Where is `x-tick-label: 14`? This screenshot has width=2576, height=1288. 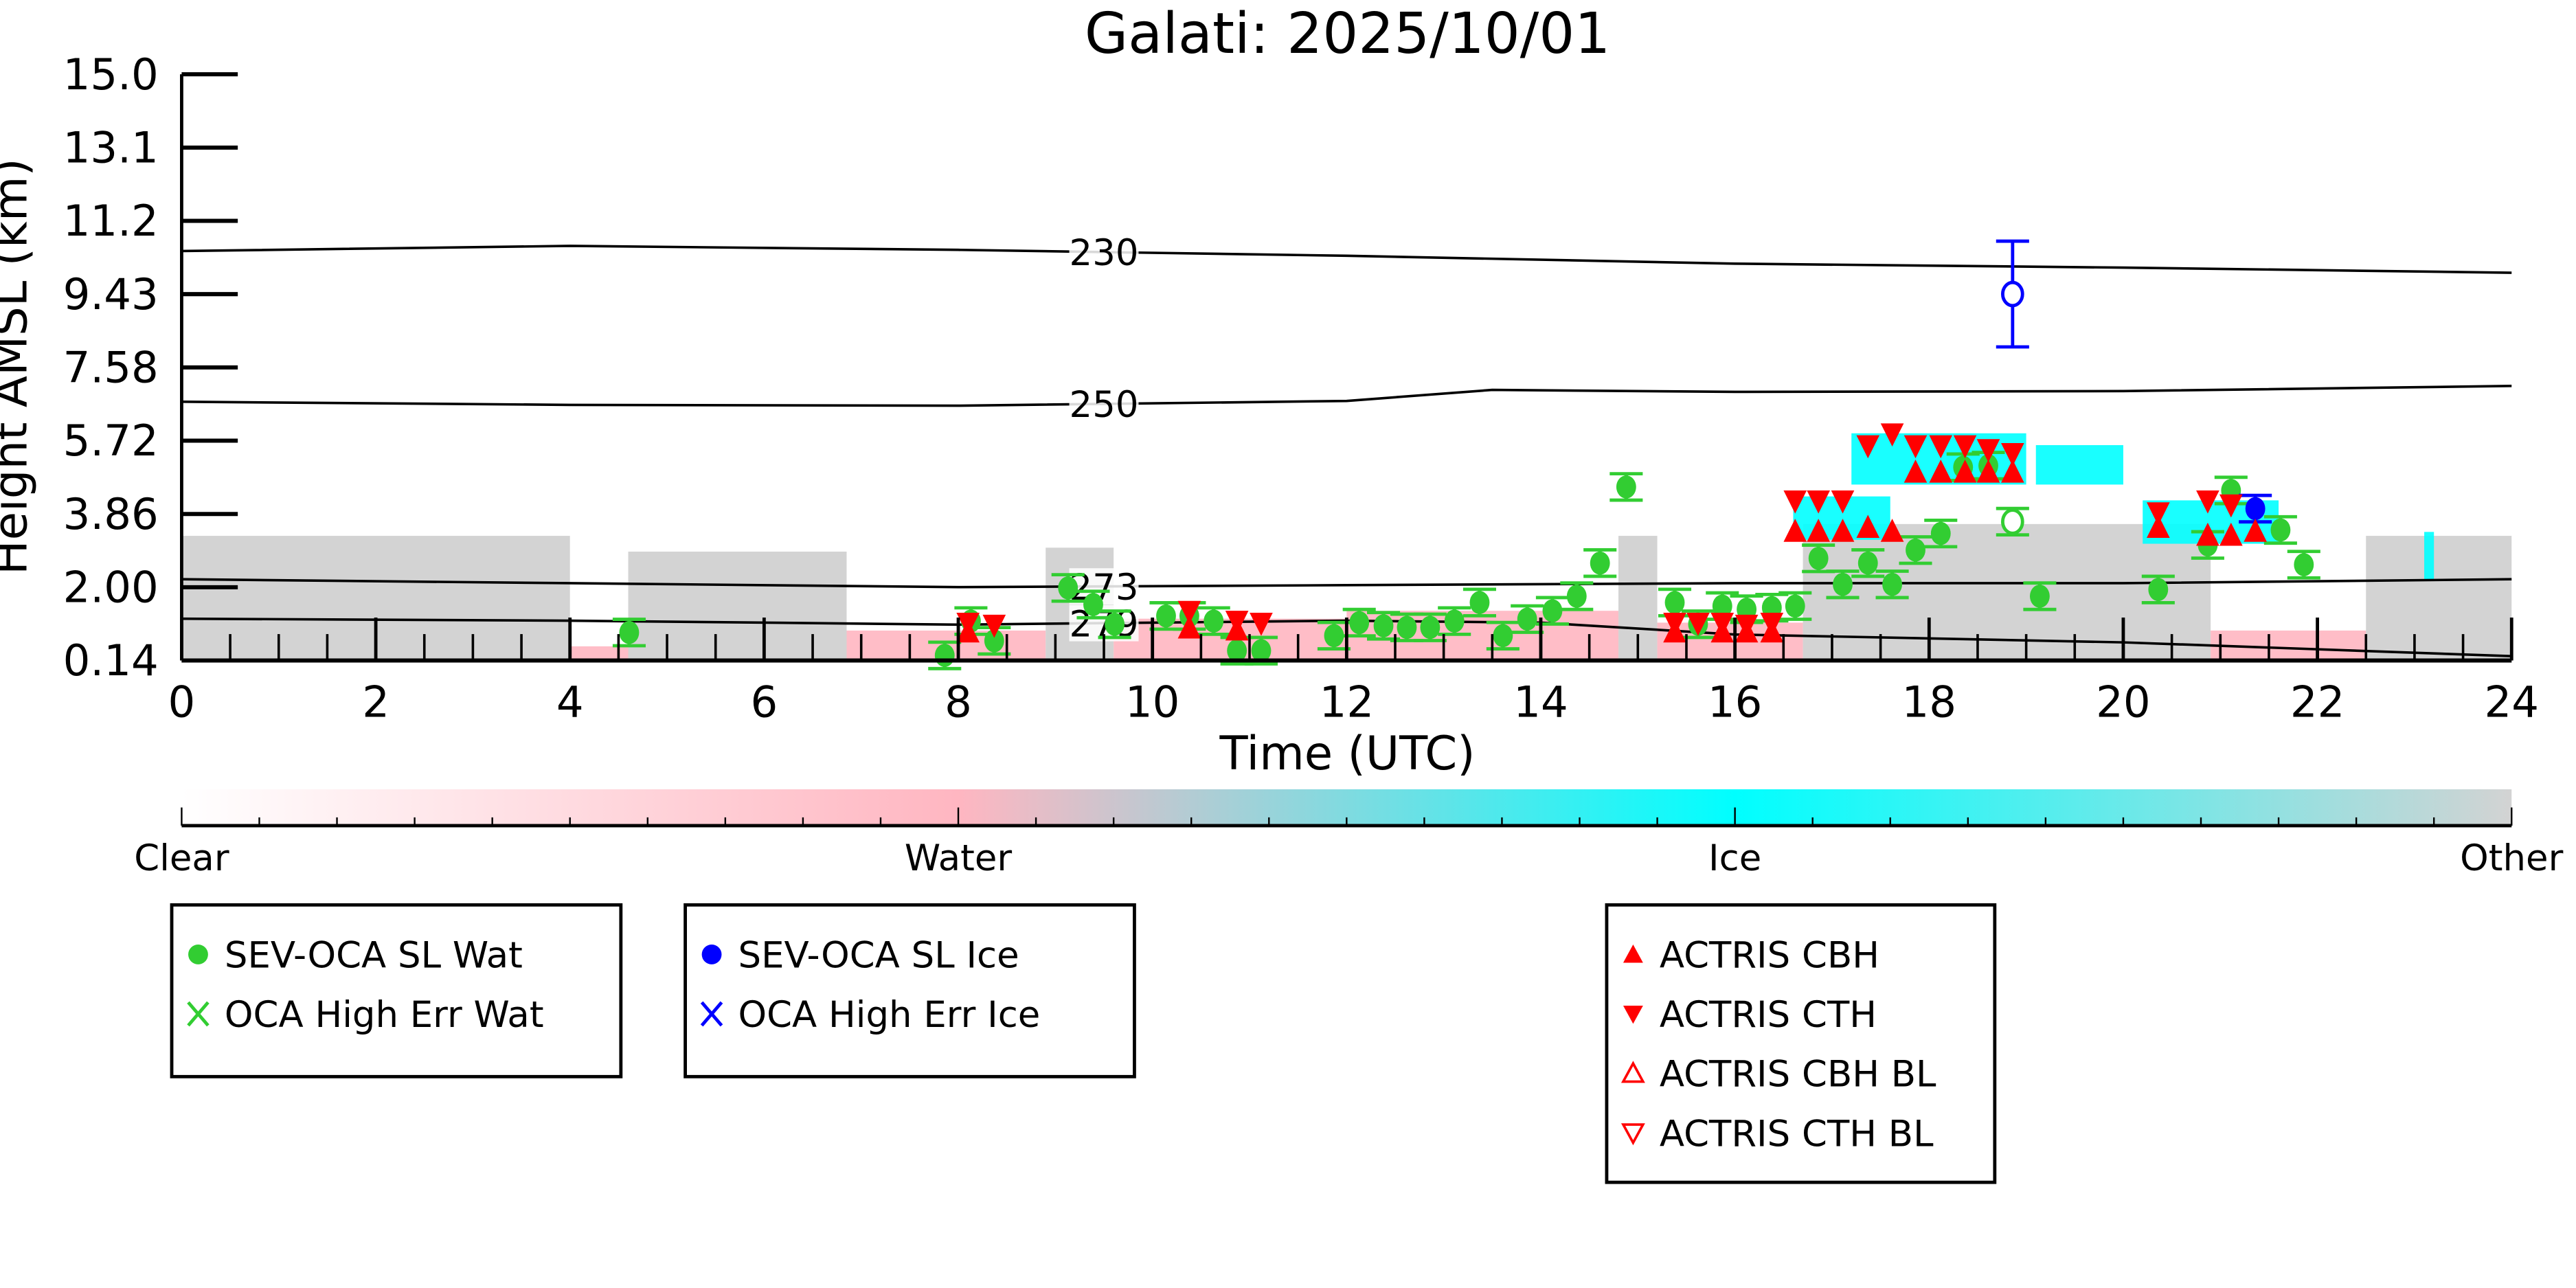
x-tick-label: 14 is located at coordinates (1540, 702).